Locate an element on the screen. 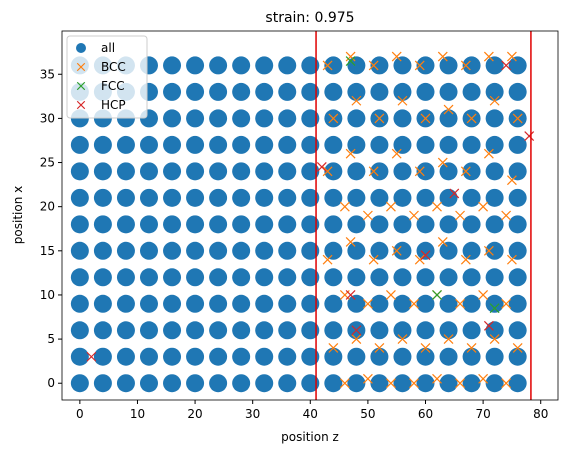 The image size is (563, 458). legend-marker is located at coordinates (81, 67).